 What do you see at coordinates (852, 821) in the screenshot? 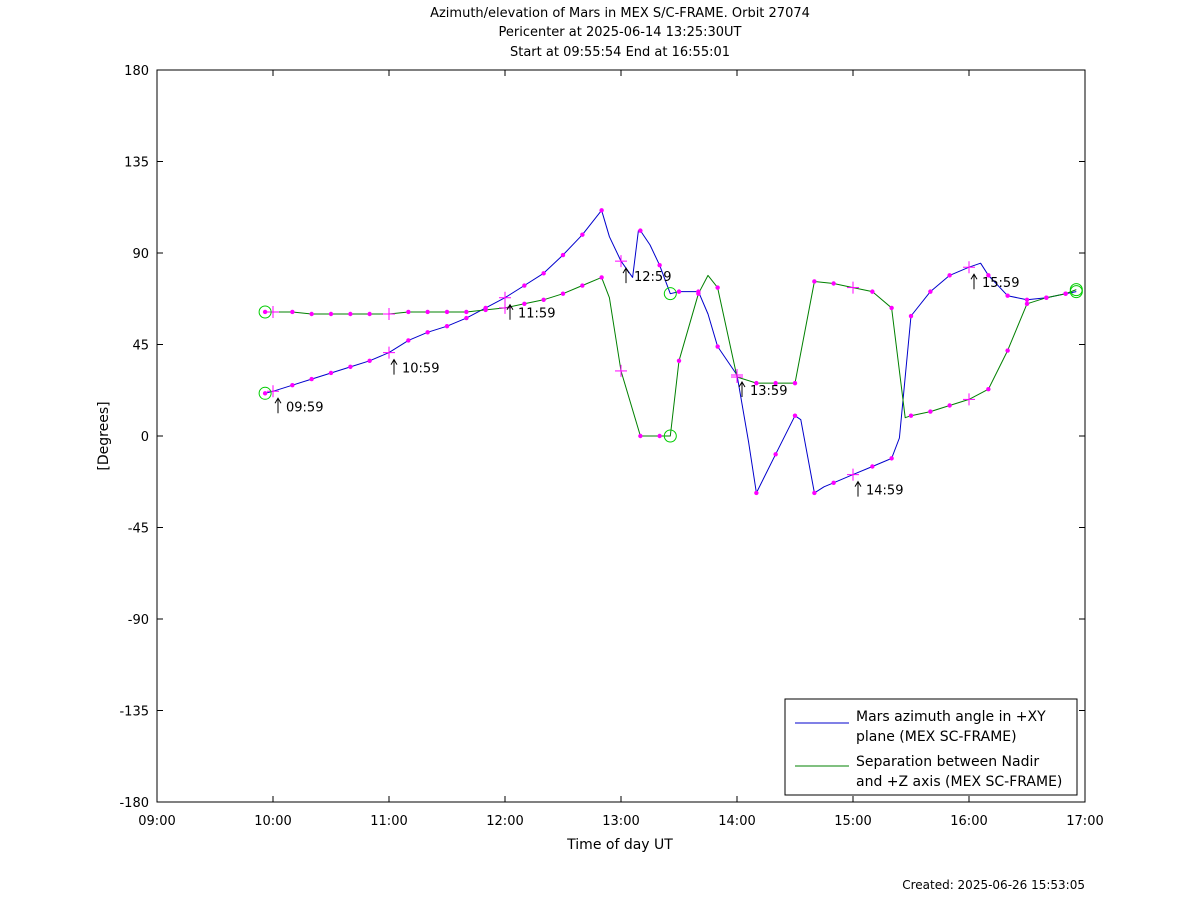
I see `x-tick-label: 15:00` at bounding box center [852, 821].